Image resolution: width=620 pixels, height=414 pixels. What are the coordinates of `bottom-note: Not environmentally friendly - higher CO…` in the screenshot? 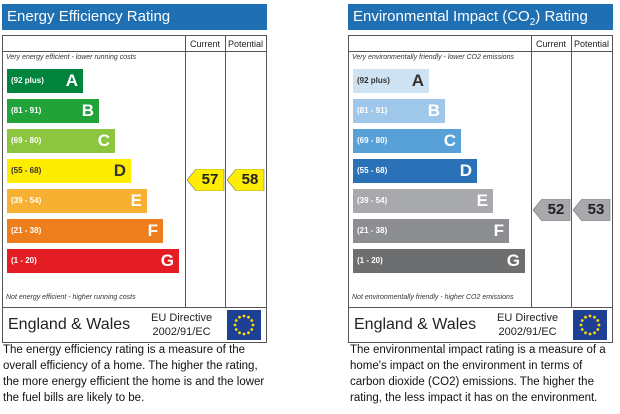 It's located at (433, 297).